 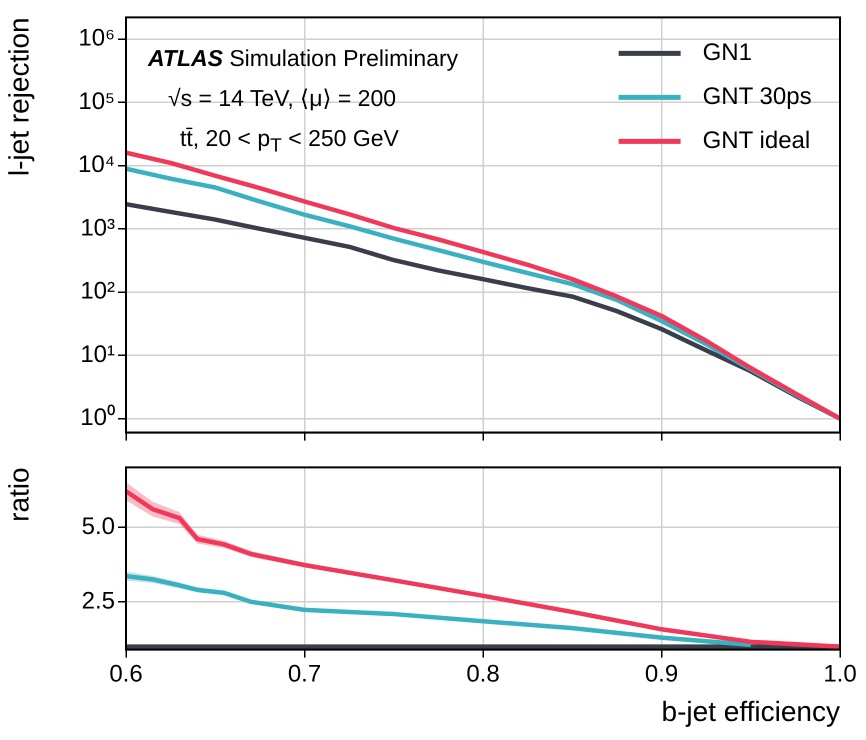 What do you see at coordinates (751, 711) in the screenshot?
I see `x-axis-title: b-jet efficiency` at bounding box center [751, 711].